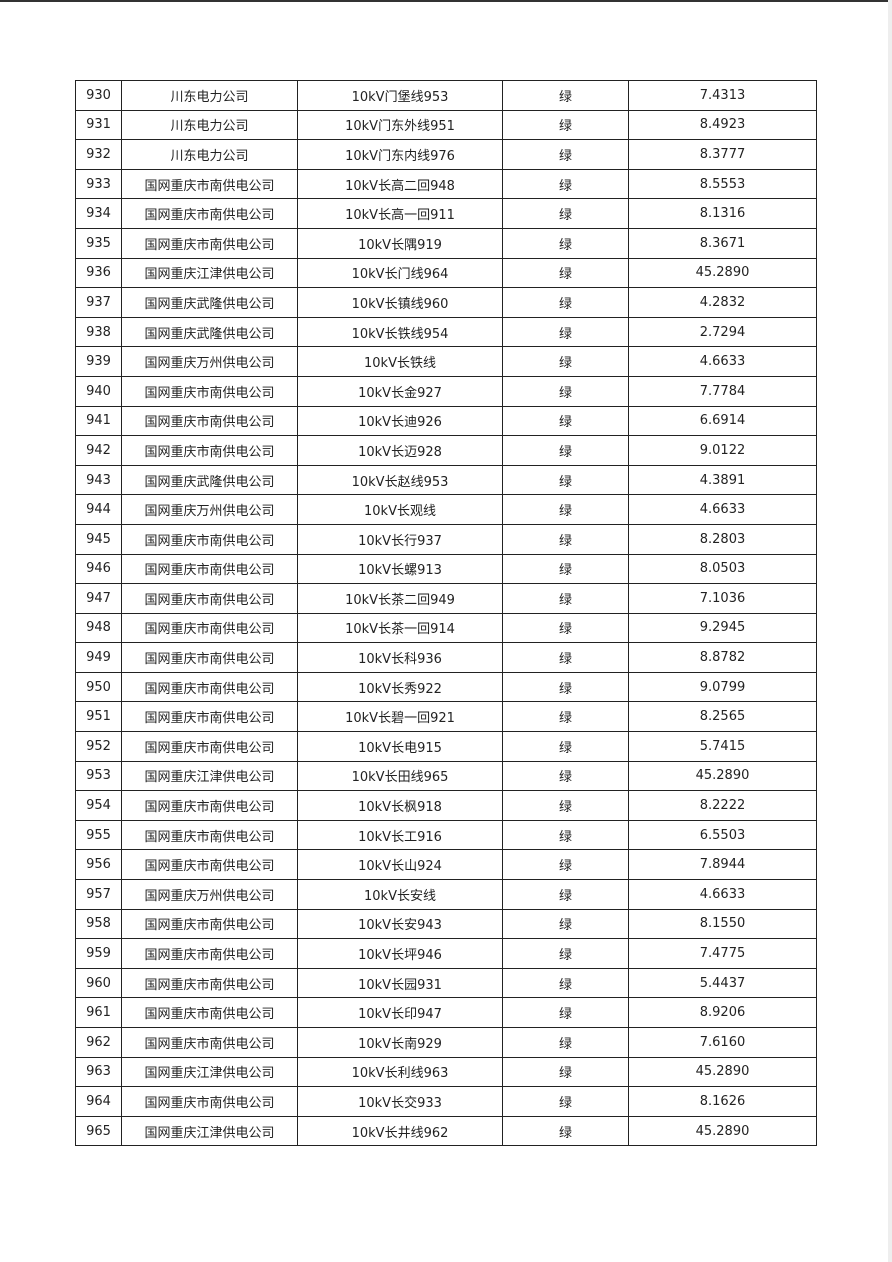 Image resolution: width=892 pixels, height=1262 pixels. I want to click on line-name-cell: 10kV长赵线953, so click(400, 480).